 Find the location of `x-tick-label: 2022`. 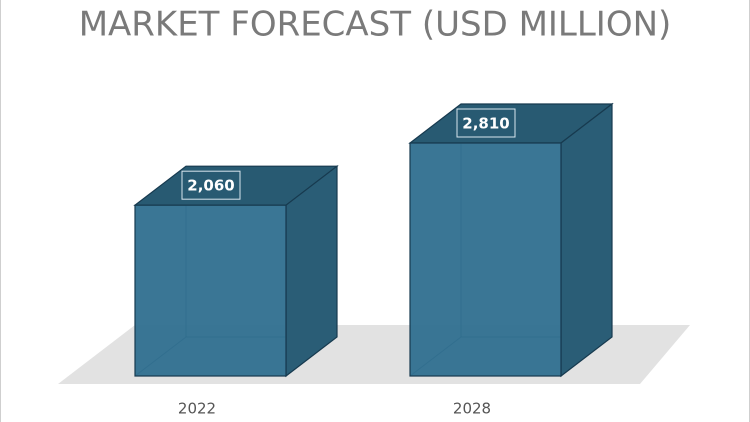

x-tick-label: 2022 is located at coordinates (197, 409).